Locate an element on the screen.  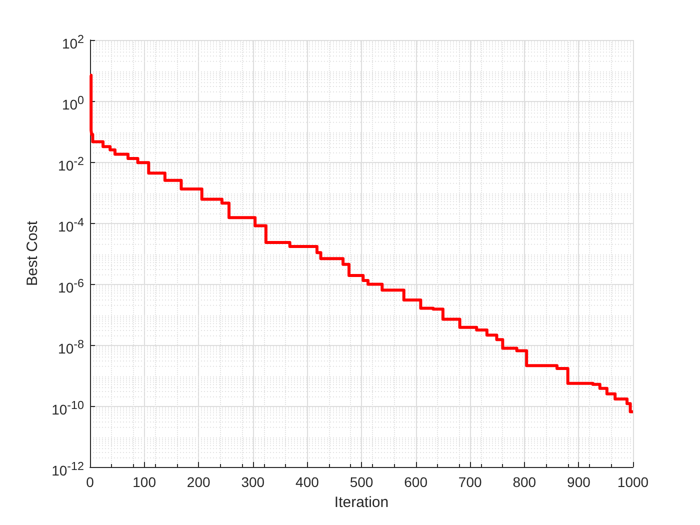
y-tick-label: 10$^{-12}$ is located at coordinates (68, 469).